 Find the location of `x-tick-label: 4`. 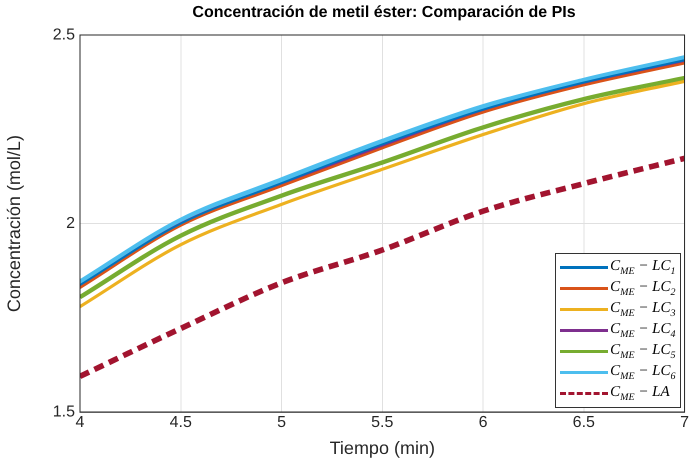

x-tick-label: 4 is located at coordinates (80, 423).